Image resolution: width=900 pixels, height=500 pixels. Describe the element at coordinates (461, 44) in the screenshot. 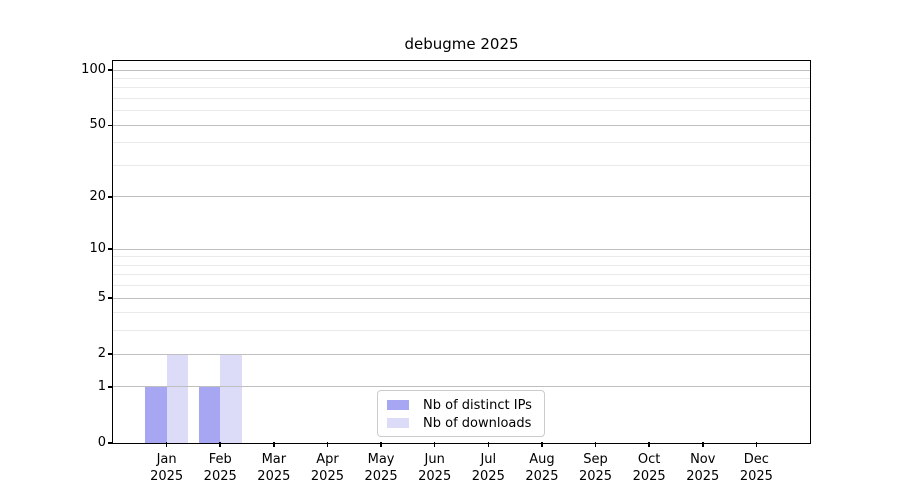

I see `chart-title: debugme 2025` at that location.